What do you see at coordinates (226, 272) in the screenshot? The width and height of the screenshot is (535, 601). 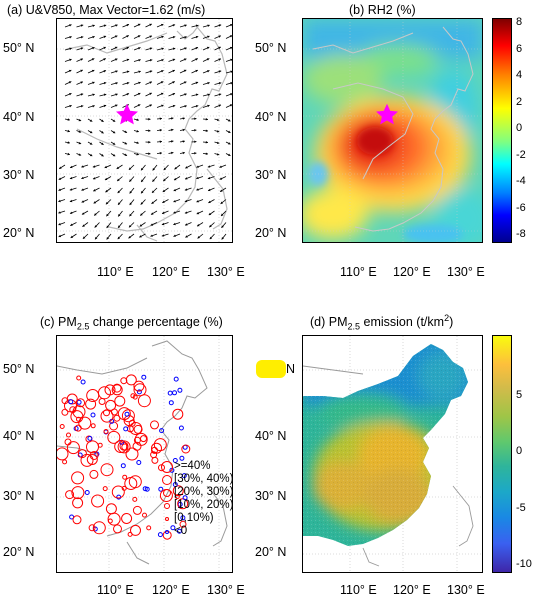 I see `lon-tick-a-130: 130° E` at bounding box center [226, 272].